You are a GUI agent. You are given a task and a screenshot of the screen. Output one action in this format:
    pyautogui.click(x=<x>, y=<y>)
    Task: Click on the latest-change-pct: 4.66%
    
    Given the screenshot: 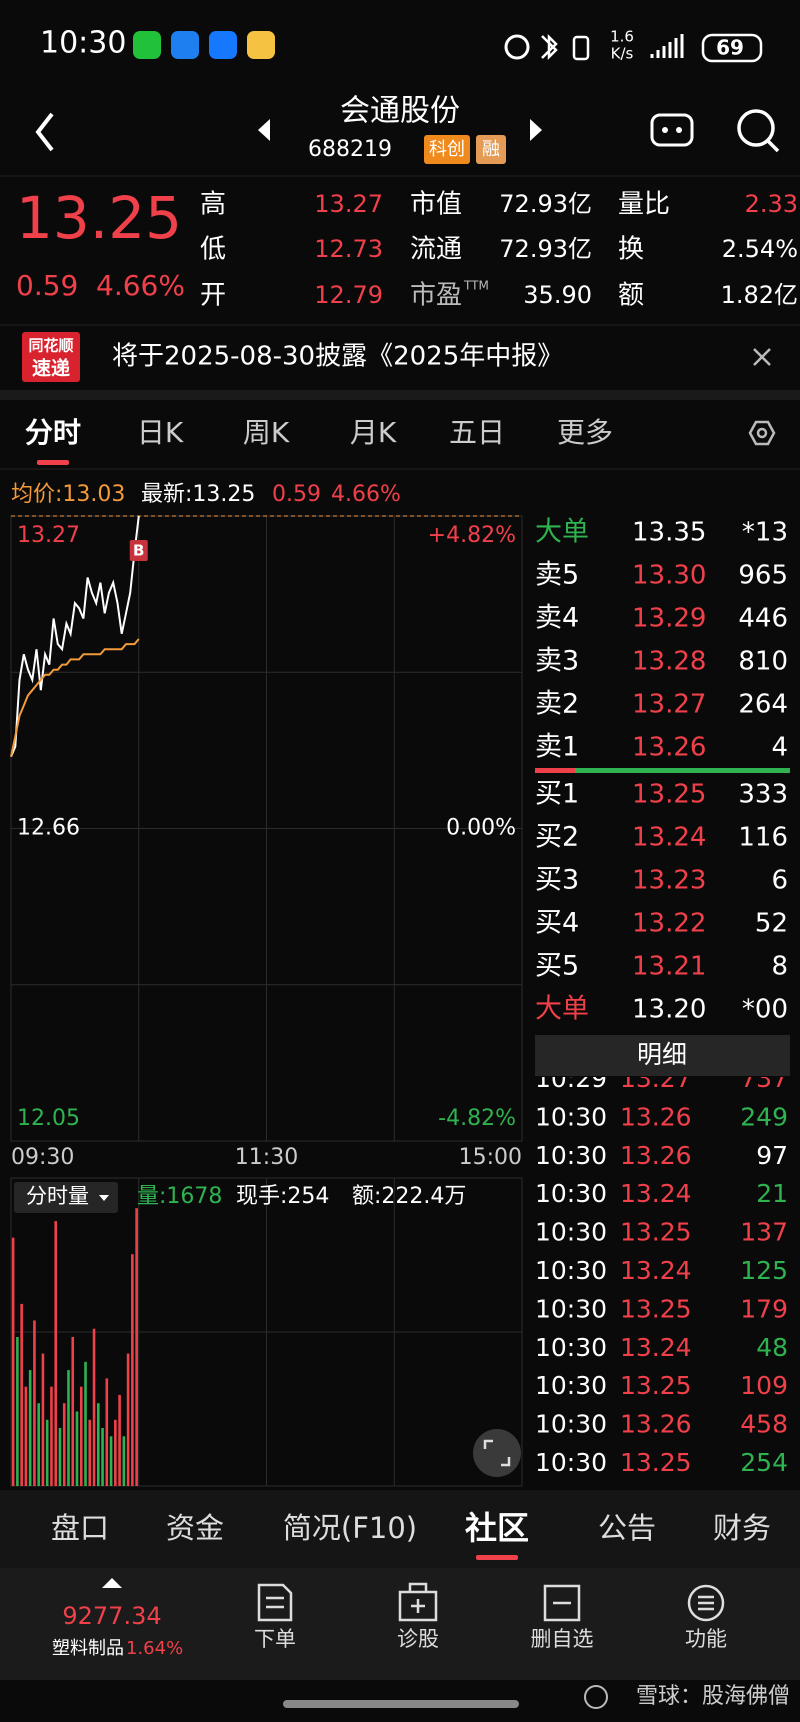 What is the action you would take?
    pyautogui.click(x=366, y=494)
    